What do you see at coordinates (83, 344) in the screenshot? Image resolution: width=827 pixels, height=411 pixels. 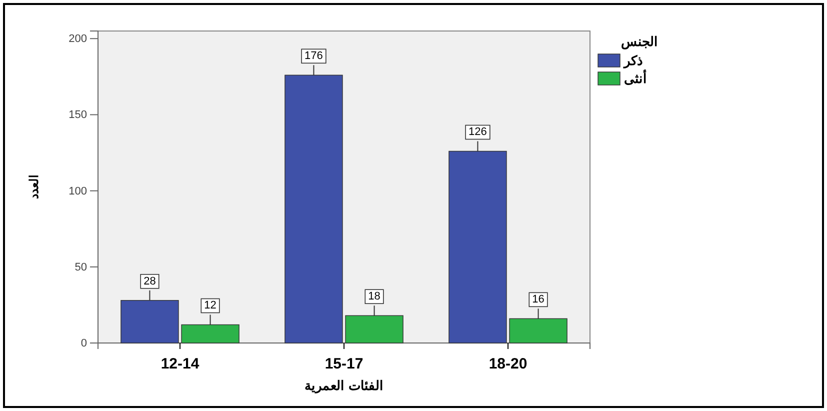 I see `y-tick-label: 0` at bounding box center [83, 344].